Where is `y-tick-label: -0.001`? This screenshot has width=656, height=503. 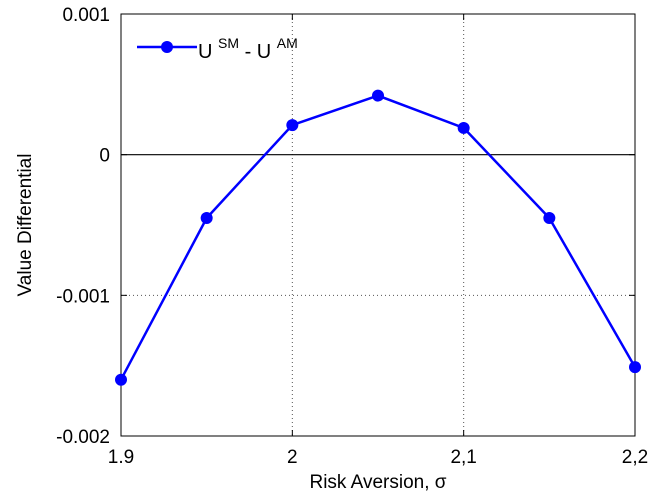 y-tick-label: -0.001 is located at coordinates (83, 296).